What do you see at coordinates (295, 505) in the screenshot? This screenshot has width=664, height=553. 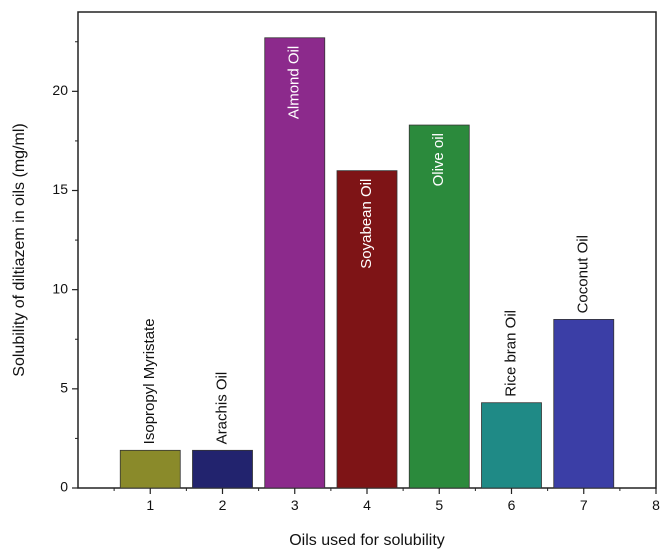 I see `x-tick-label-3: 3` at bounding box center [295, 505].